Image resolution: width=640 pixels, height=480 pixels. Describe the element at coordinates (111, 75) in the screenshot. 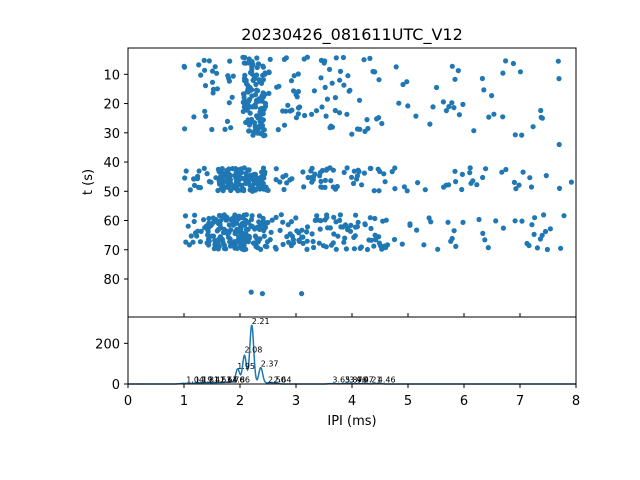

I see `top-y-tick-label: 10` at that location.